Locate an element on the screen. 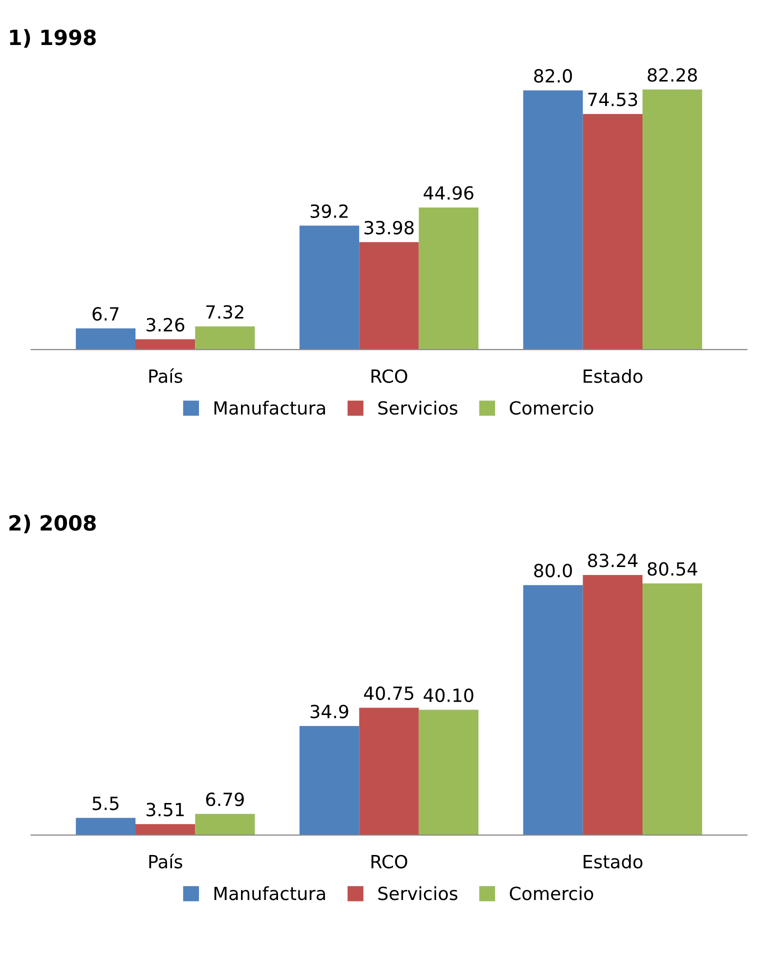 Image resolution: width=778 pixels, height=971 pixels. data-label: 83.24 is located at coordinates (613, 561).